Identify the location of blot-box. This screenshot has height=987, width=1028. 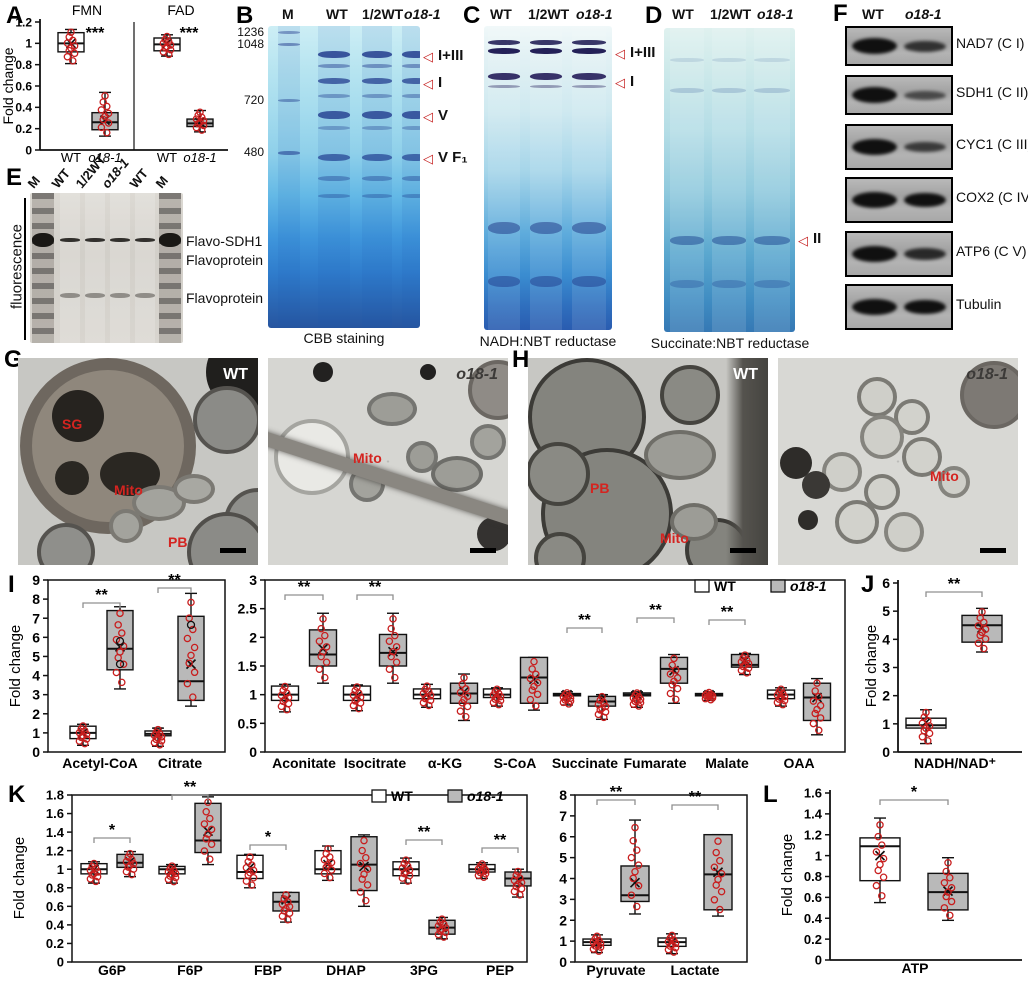
(899, 95).